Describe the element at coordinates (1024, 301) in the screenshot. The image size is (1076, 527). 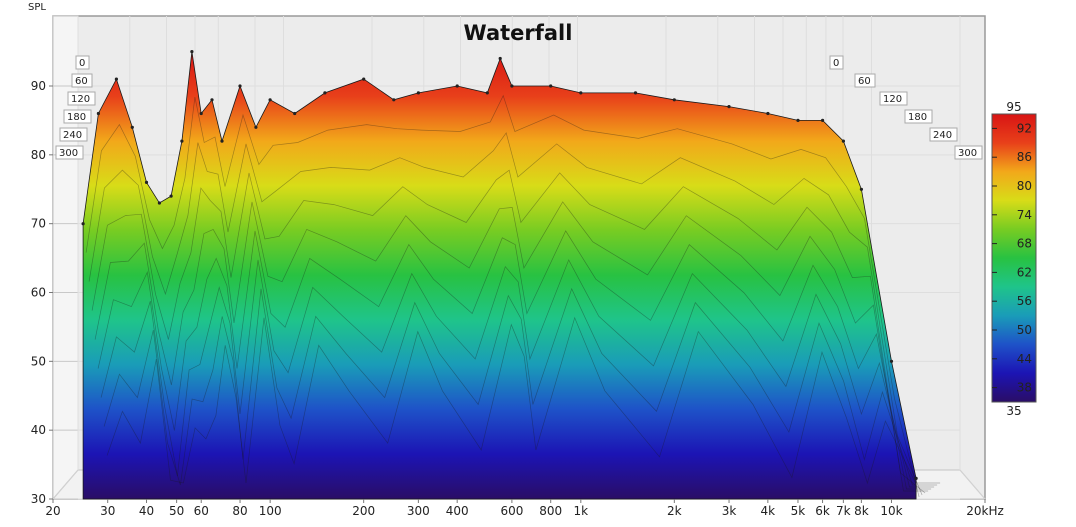
I see `colorbar-tick-label: 56` at that location.